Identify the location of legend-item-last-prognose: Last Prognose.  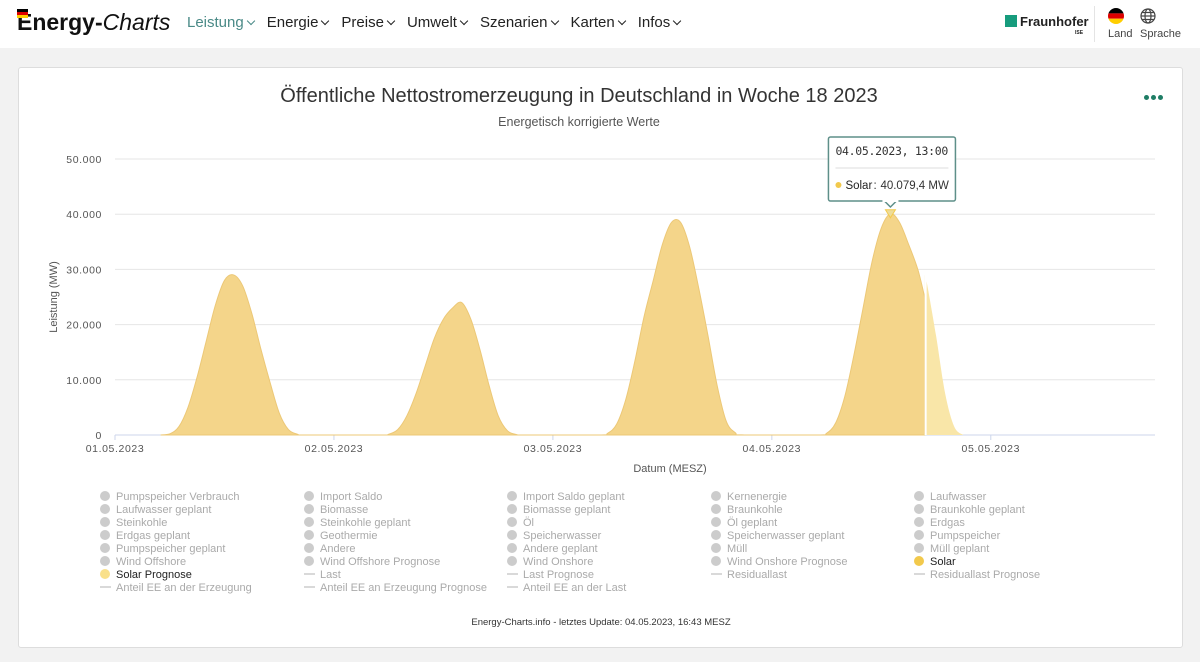
(558, 575).